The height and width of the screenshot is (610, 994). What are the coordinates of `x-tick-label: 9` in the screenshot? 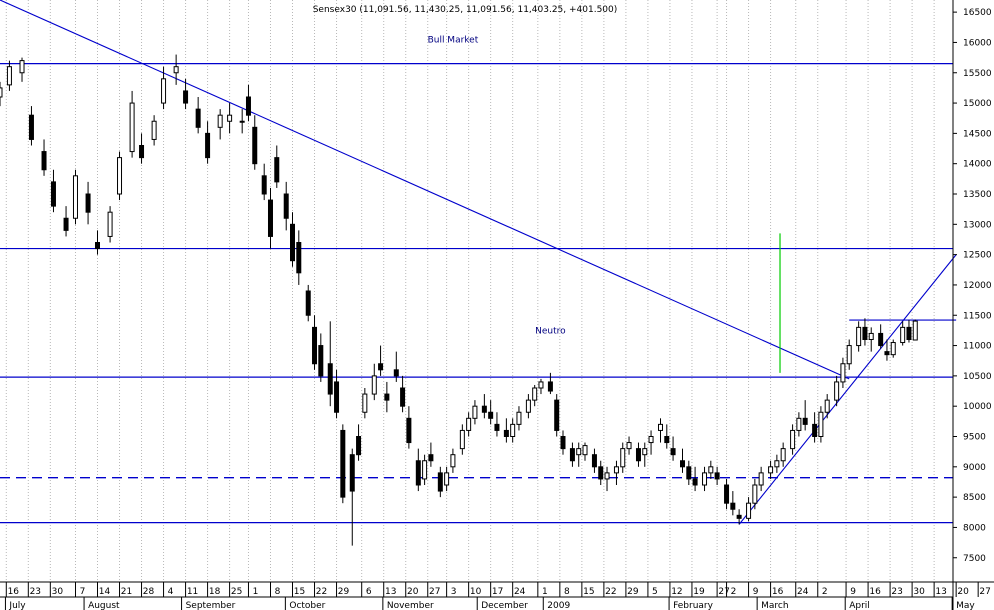 It's located at (756, 592).